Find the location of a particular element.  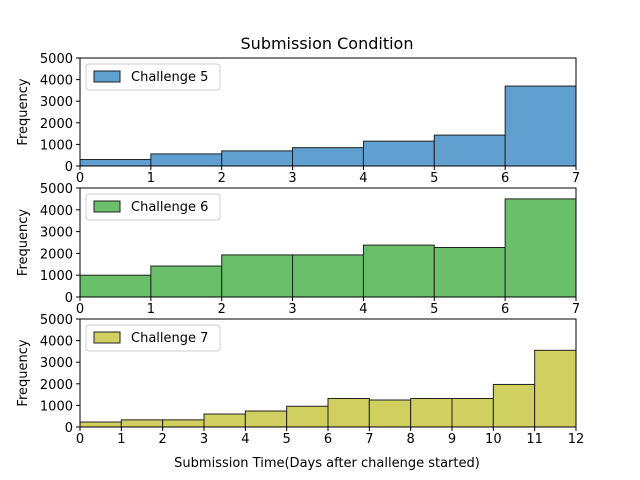

x-tick-label: 10 is located at coordinates (493, 439).